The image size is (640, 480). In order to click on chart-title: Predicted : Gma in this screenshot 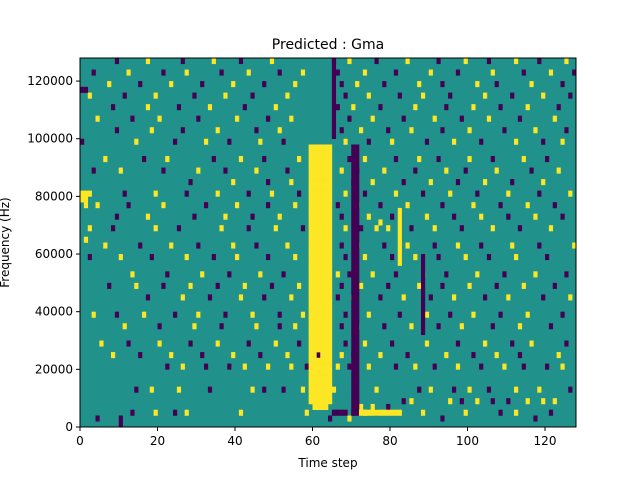, I will do `click(328, 45)`.